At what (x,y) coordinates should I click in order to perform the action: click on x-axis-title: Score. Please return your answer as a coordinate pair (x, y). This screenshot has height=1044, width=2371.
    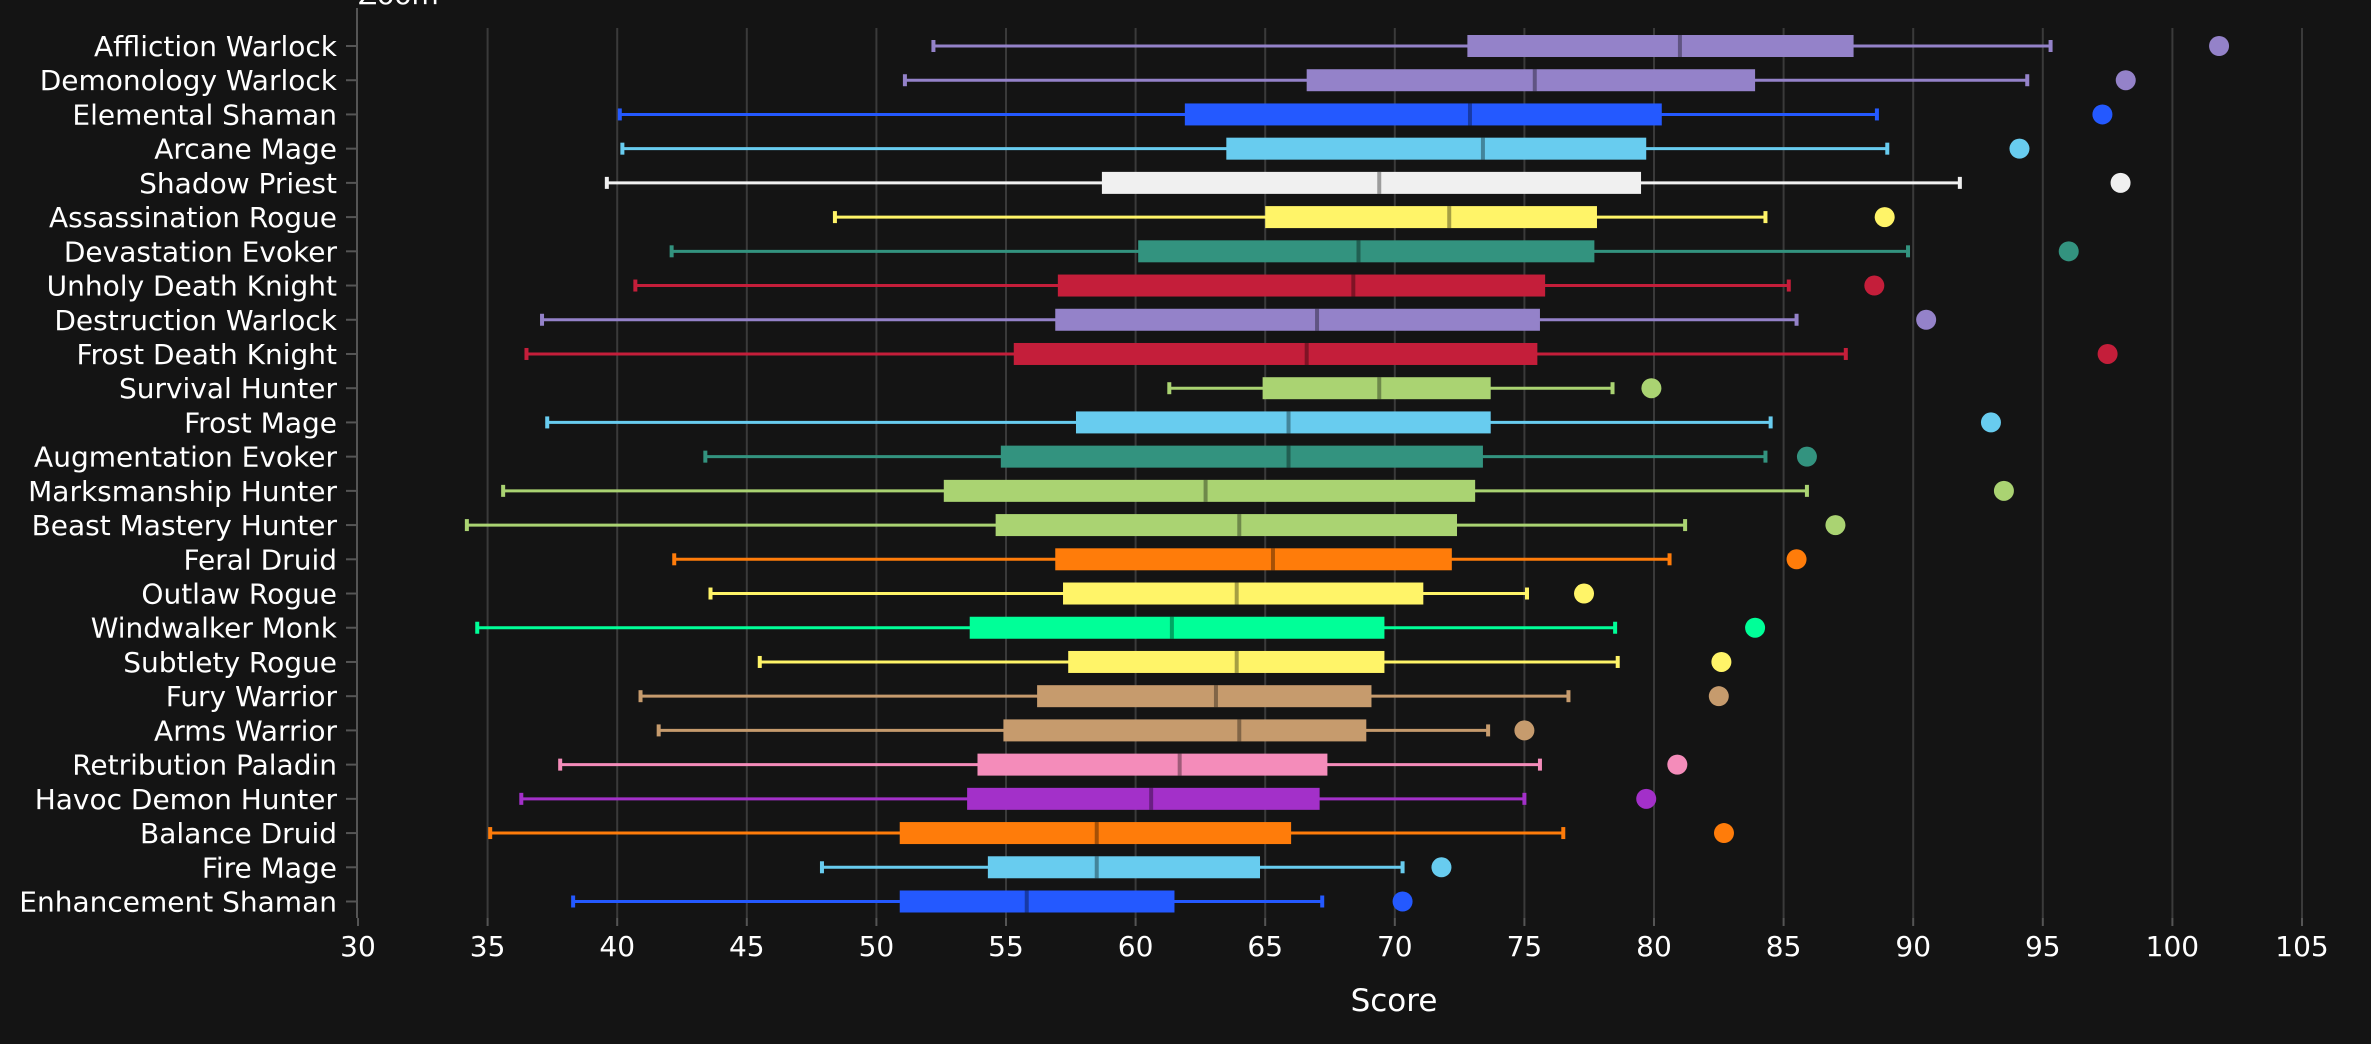
    Looking at the image, I should click on (1394, 1001).